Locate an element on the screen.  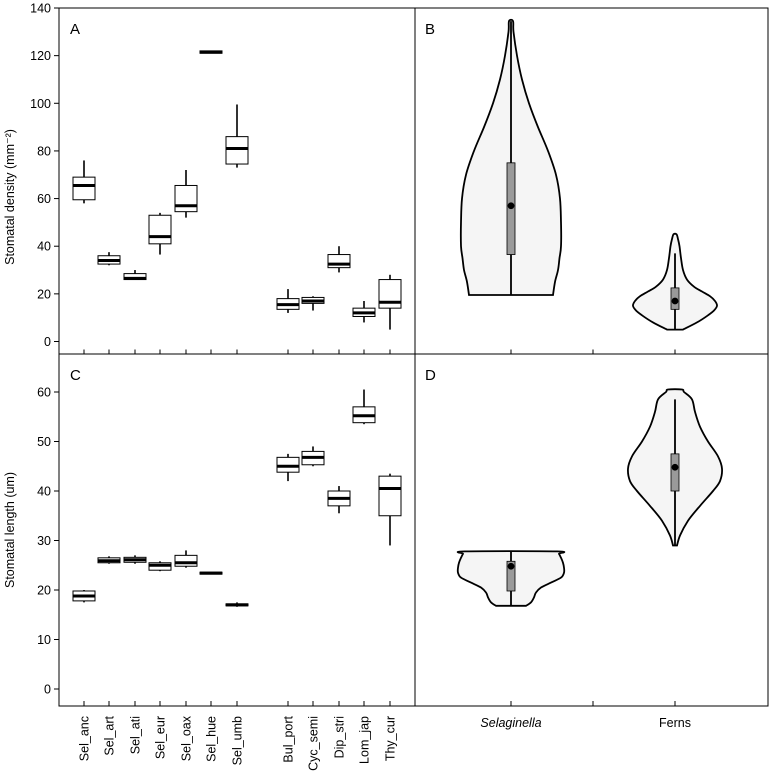
y-axis-density-tick-label: 60 is located at coordinates (44, 199).